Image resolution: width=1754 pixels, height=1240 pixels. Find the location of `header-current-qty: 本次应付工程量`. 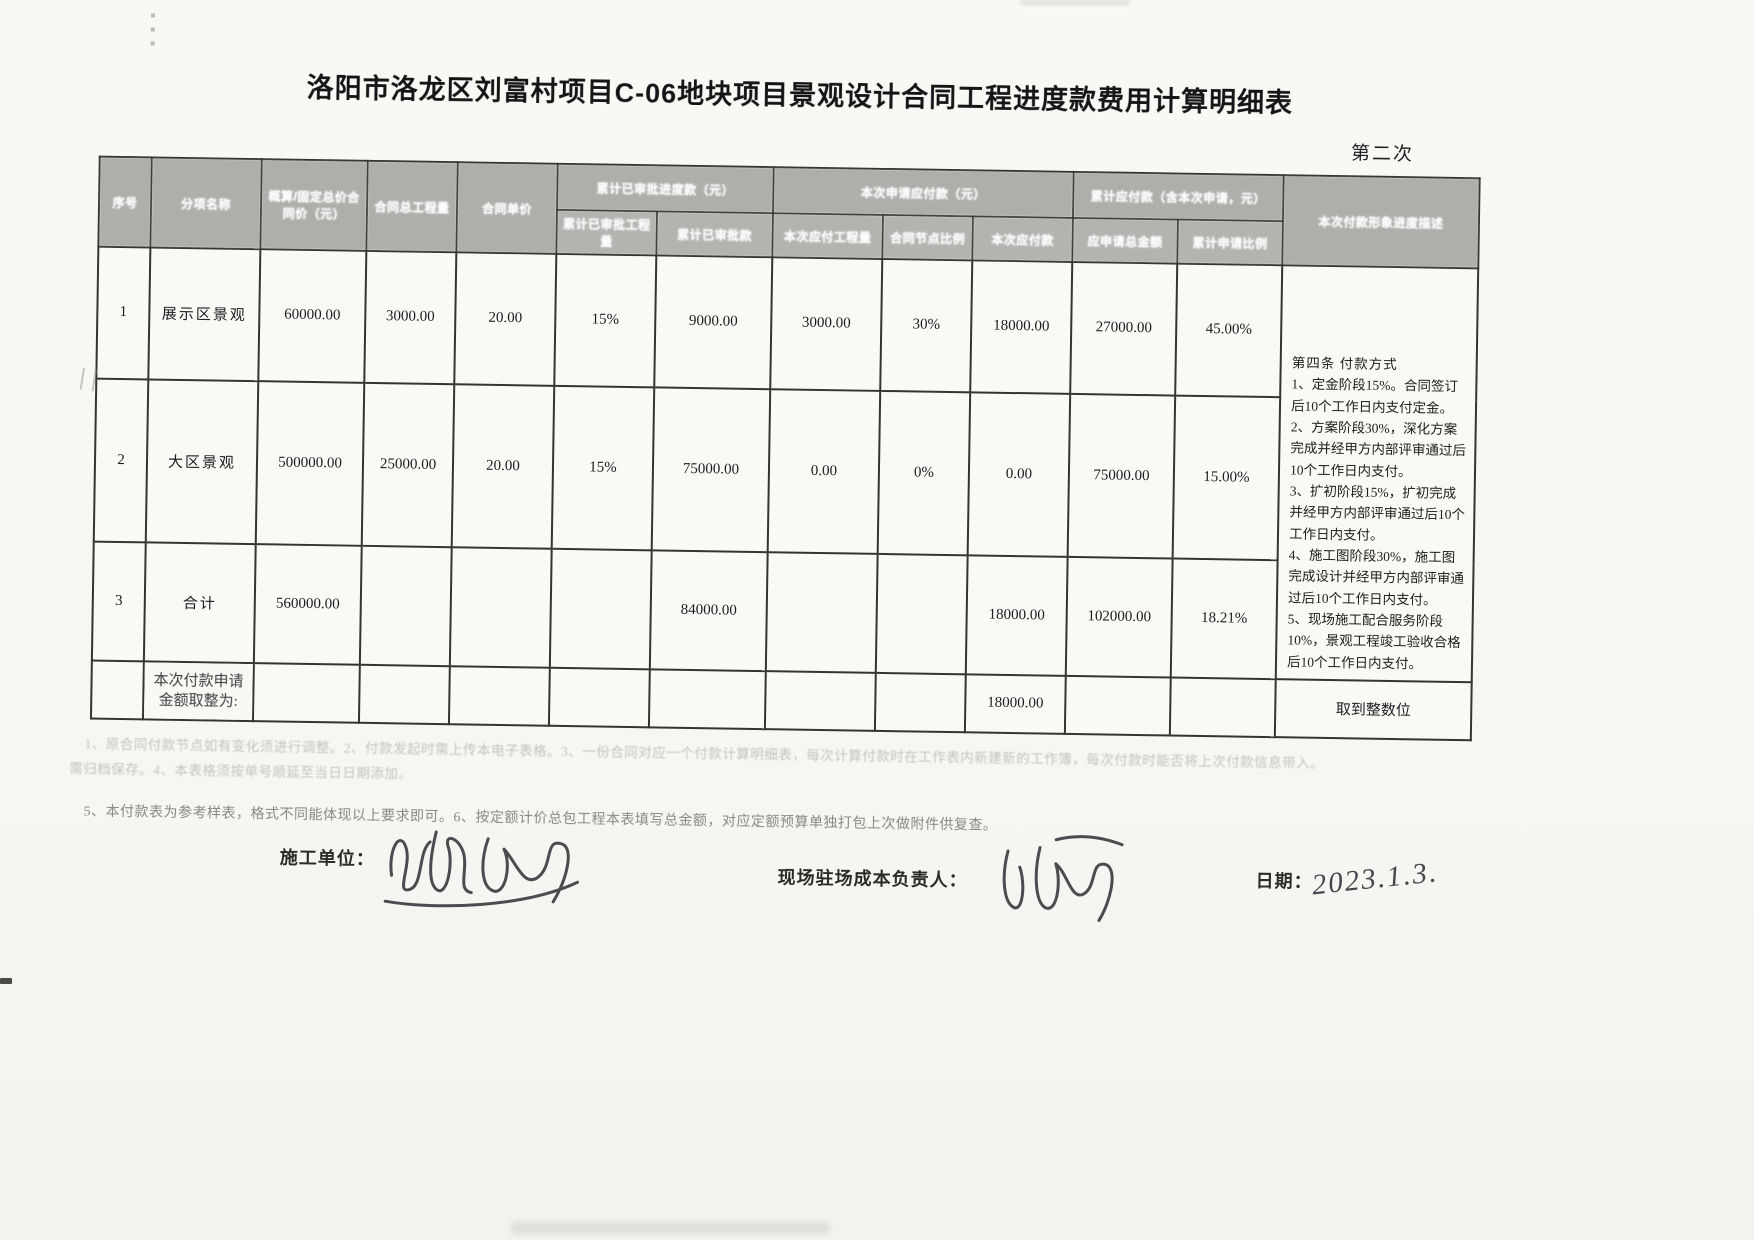

header-current-qty: 本次应付工程量 is located at coordinates (827, 236).